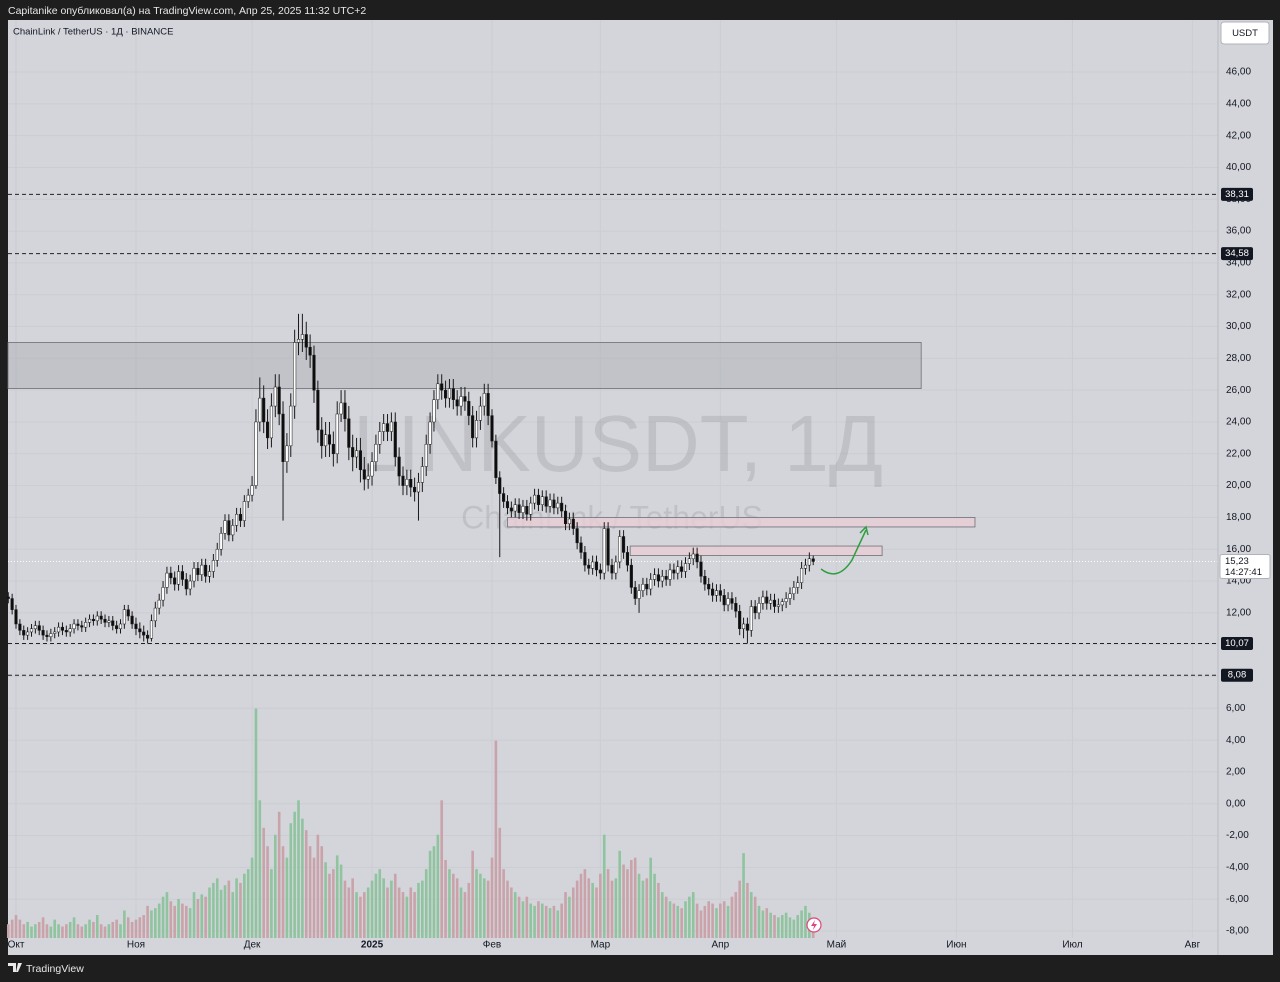 The height and width of the screenshot is (982, 1280). Describe the element at coordinates (1236, 708) in the screenshot. I see `y-tick-label: 6,00` at that location.